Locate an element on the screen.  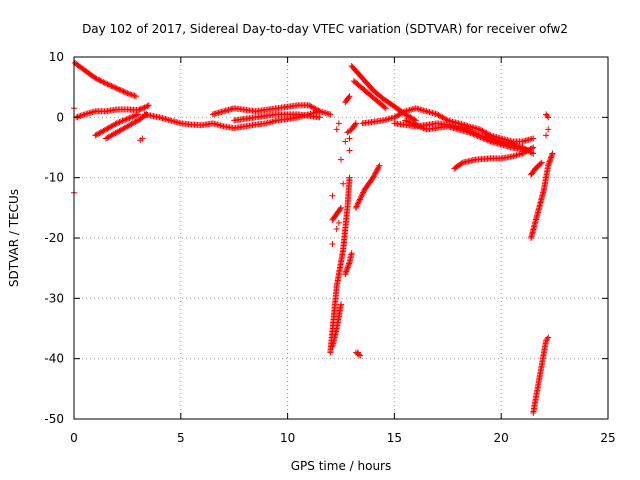
x-tick-label: 25 is located at coordinates (607, 438).